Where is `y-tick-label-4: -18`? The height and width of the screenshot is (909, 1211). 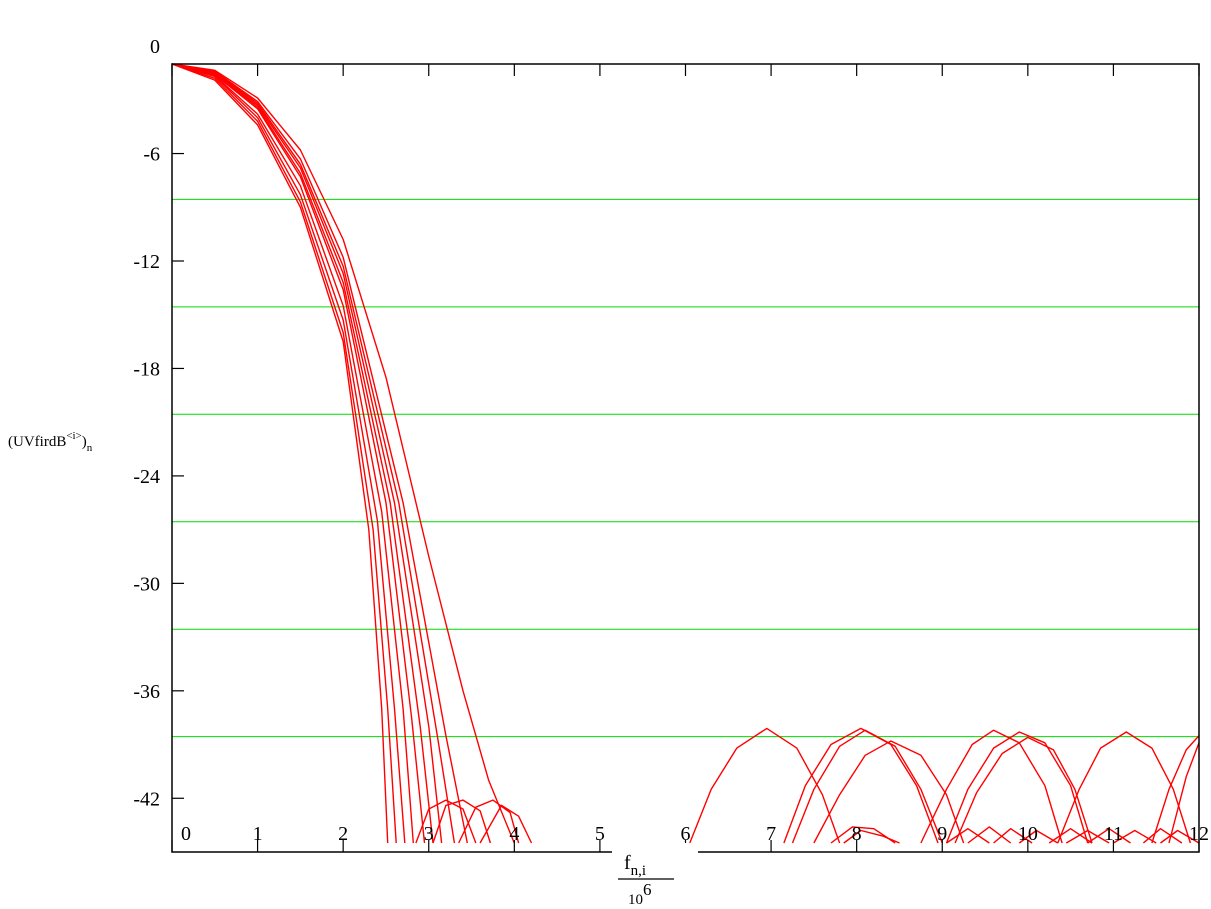 y-tick-label-4: -18 is located at coordinates (146, 369).